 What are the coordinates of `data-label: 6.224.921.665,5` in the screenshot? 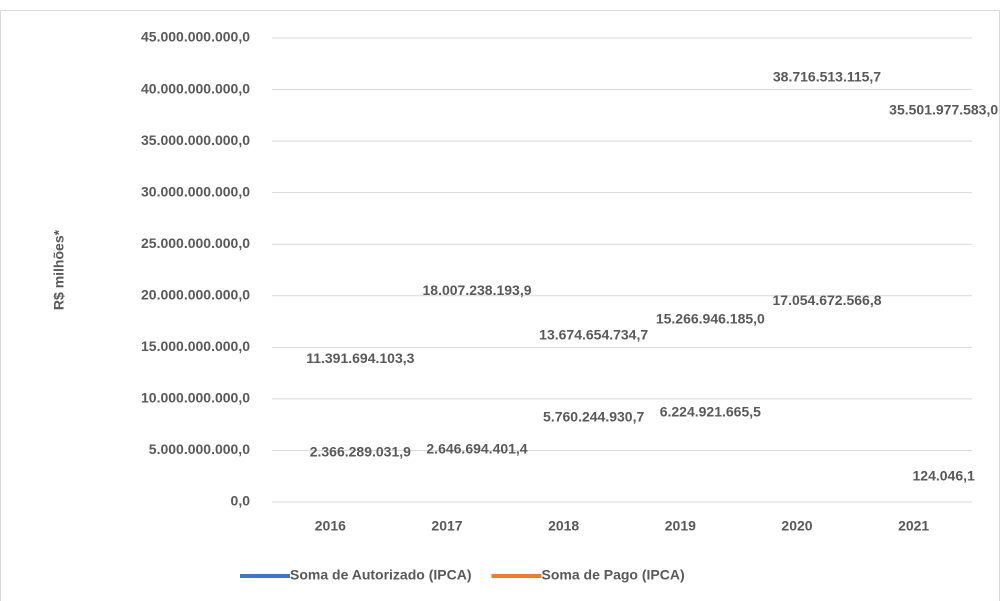 It's located at (710, 412).